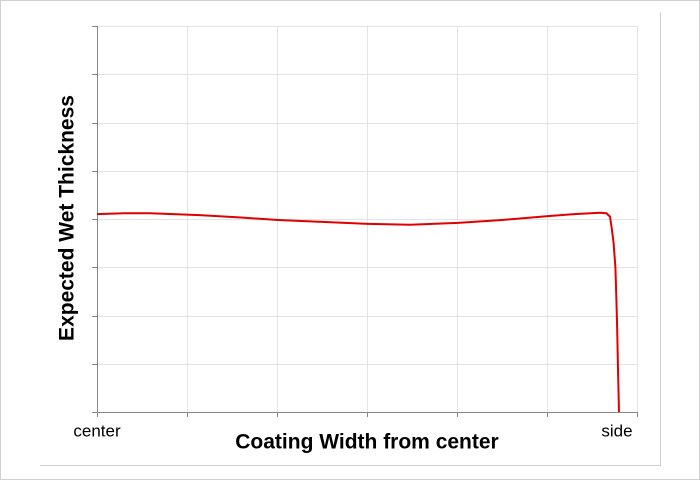 This screenshot has width=700, height=485. What do you see at coordinates (616, 430) in the screenshot?
I see `x-end-label: side` at bounding box center [616, 430].